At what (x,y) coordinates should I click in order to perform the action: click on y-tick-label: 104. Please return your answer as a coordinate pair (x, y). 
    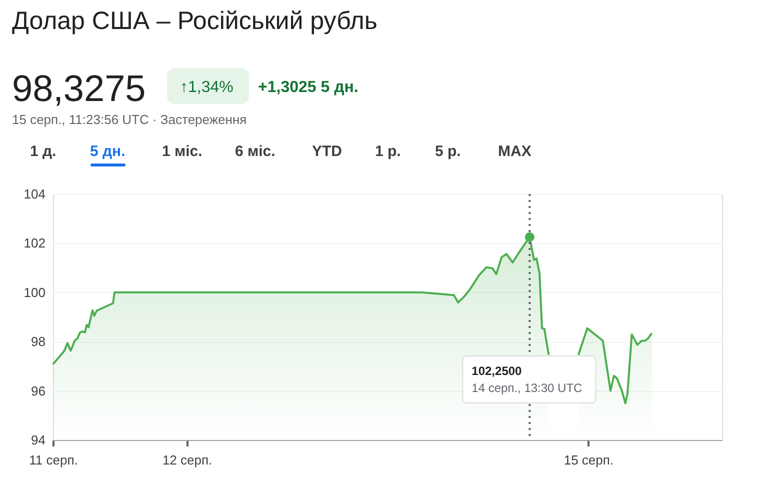
    Looking at the image, I should click on (35, 194).